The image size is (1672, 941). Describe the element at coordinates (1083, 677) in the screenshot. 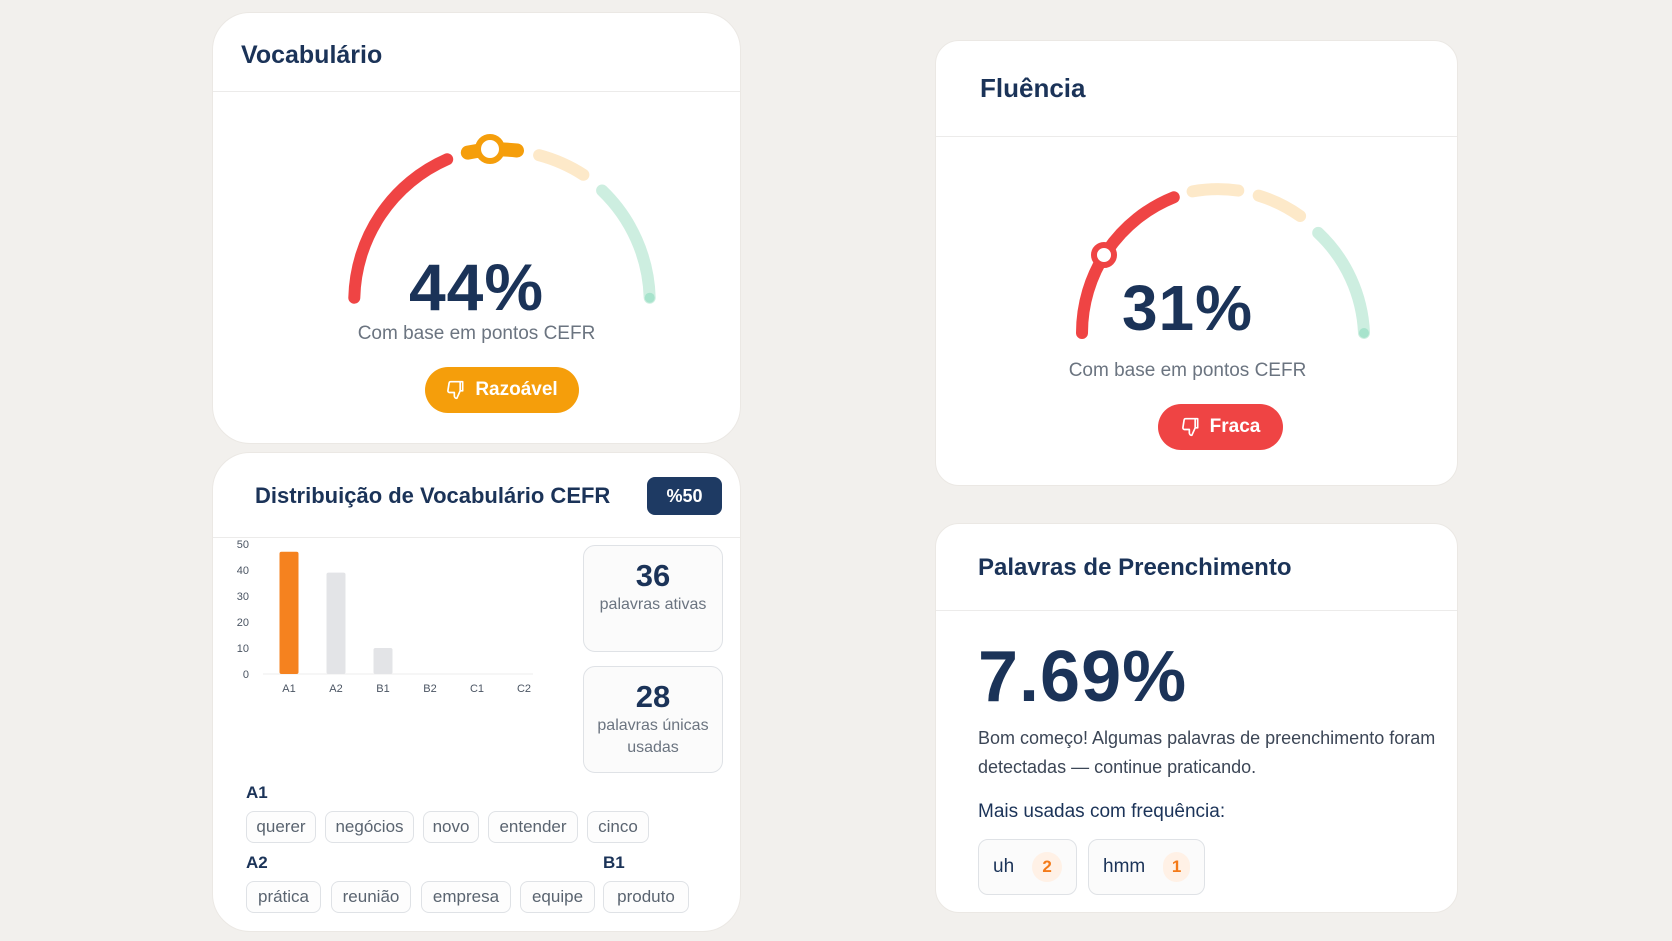

I see `fillers-percent: 7.69%` at that location.